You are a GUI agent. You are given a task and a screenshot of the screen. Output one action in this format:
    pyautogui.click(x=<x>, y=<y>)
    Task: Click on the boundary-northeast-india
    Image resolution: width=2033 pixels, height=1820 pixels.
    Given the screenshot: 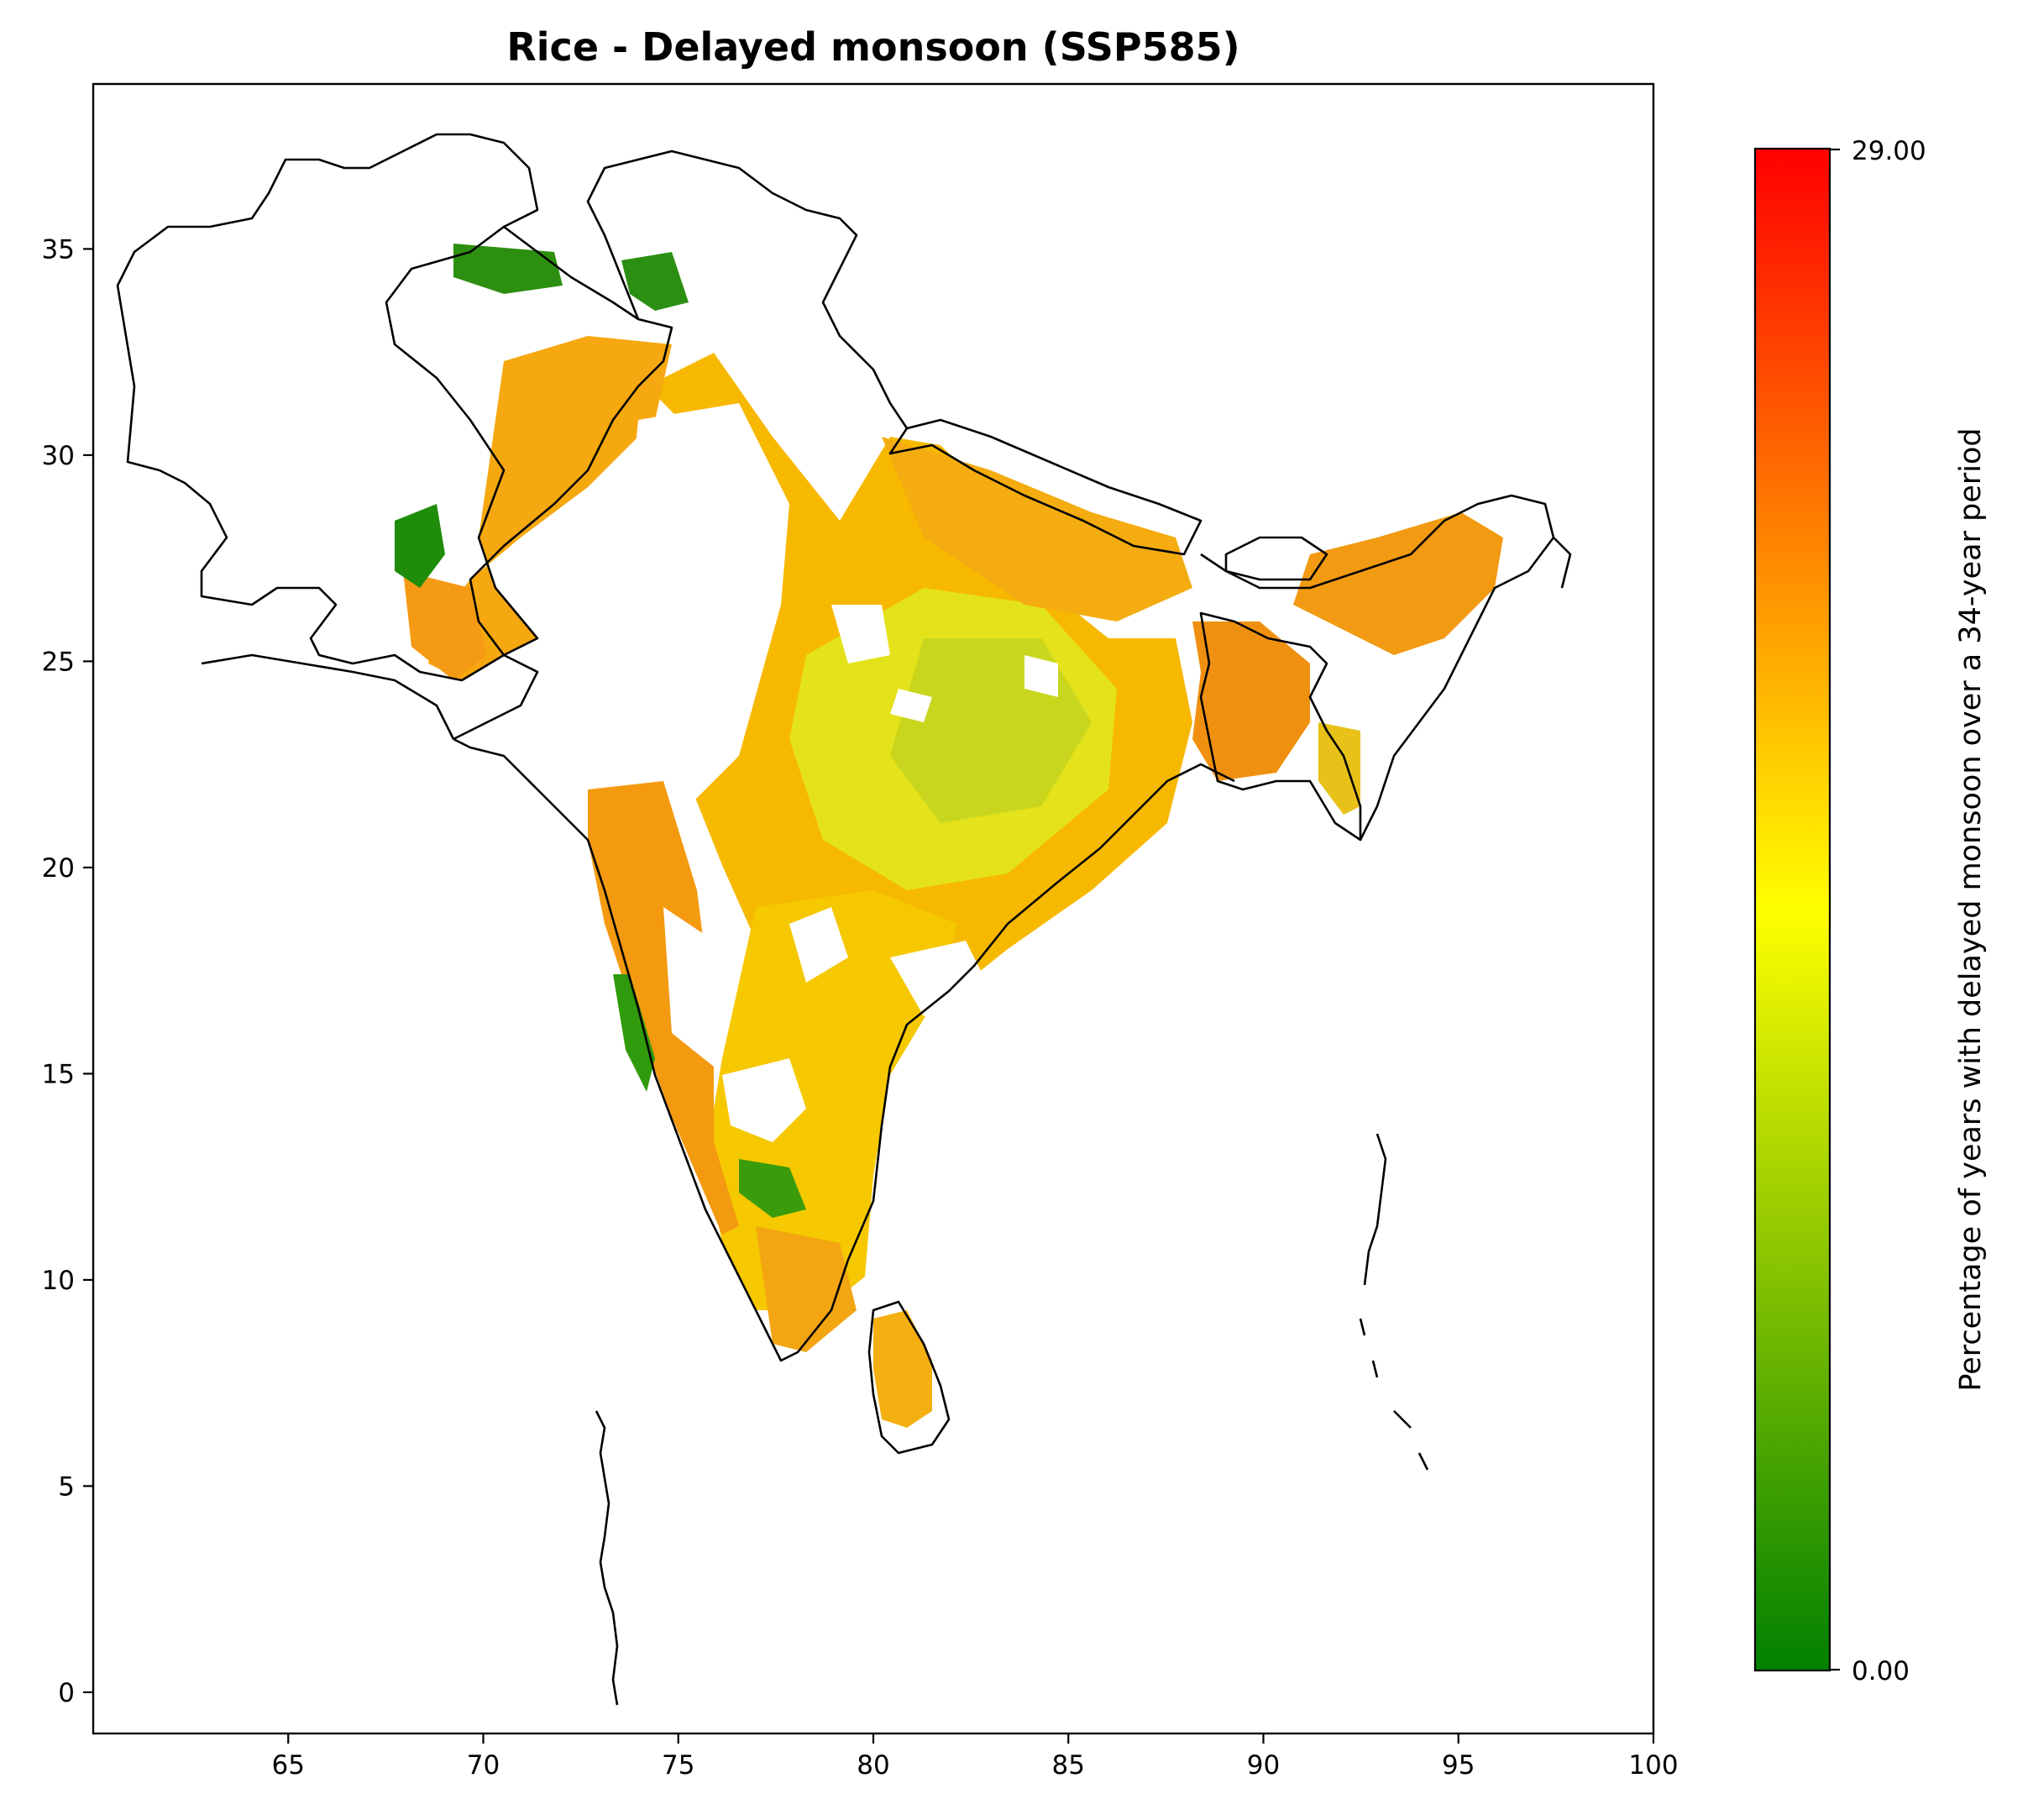 What is the action you would take?
    pyautogui.click(x=1377, y=667)
    